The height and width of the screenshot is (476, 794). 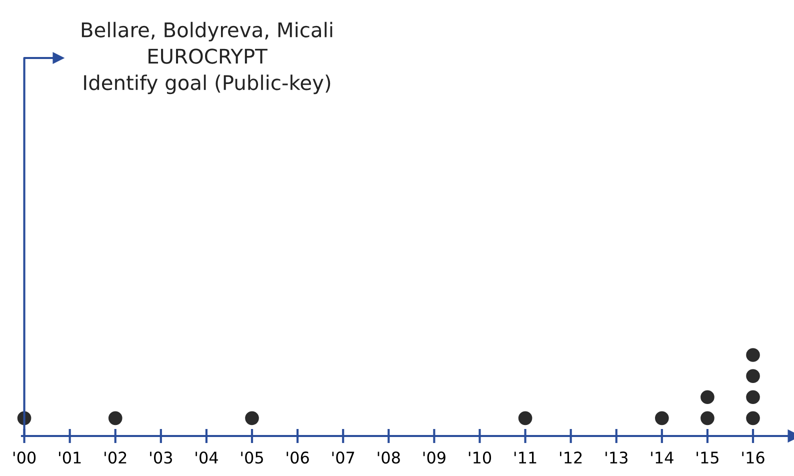 What do you see at coordinates (297, 458) in the screenshot?
I see `x-tick-label: '06` at bounding box center [297, 458].